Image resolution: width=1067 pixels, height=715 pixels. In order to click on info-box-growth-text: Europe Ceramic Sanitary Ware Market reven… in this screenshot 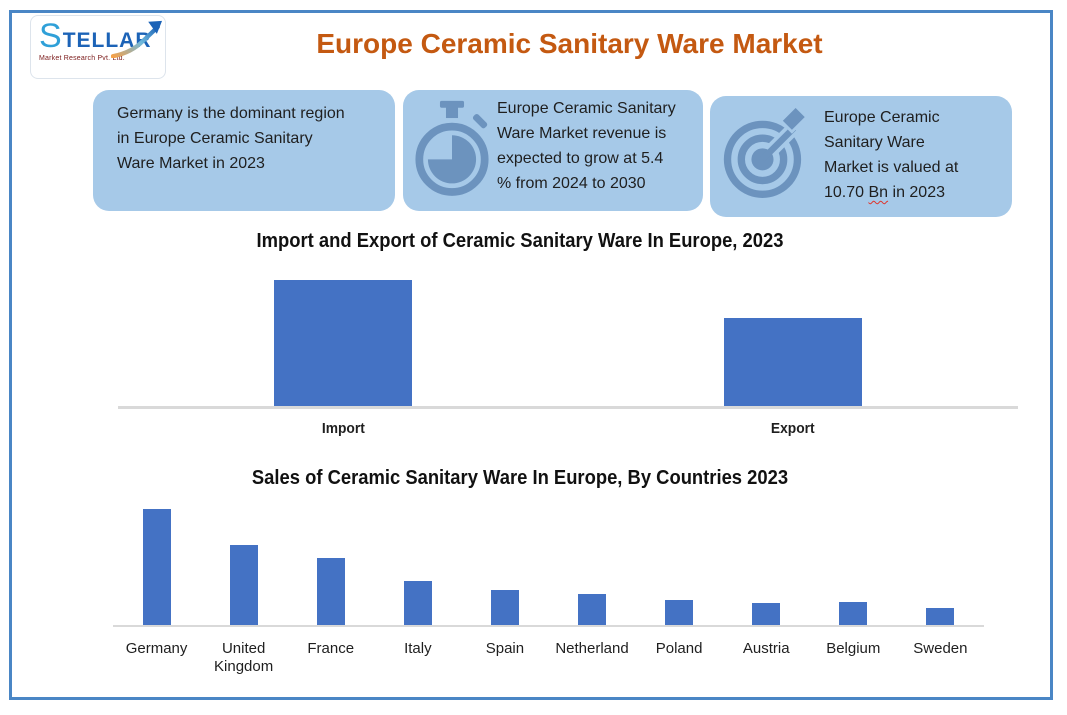, I will do `click(586, 153)`.